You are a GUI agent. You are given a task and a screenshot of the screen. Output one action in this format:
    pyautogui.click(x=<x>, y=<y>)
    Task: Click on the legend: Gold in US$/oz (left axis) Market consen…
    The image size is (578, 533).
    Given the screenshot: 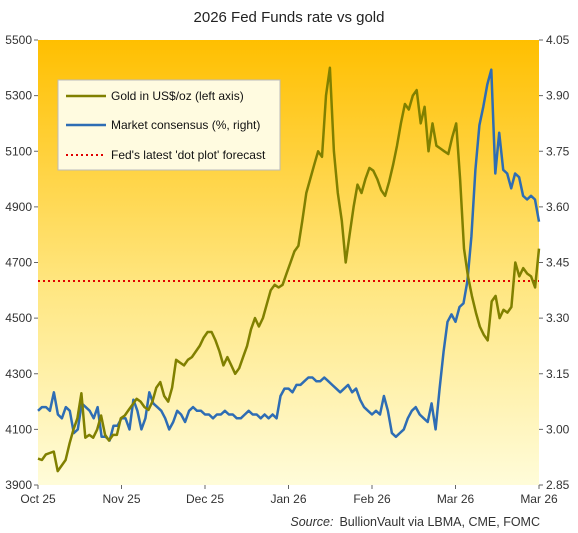 What is the action you would take?
    pyautogui.click(x=169, y=125)
    